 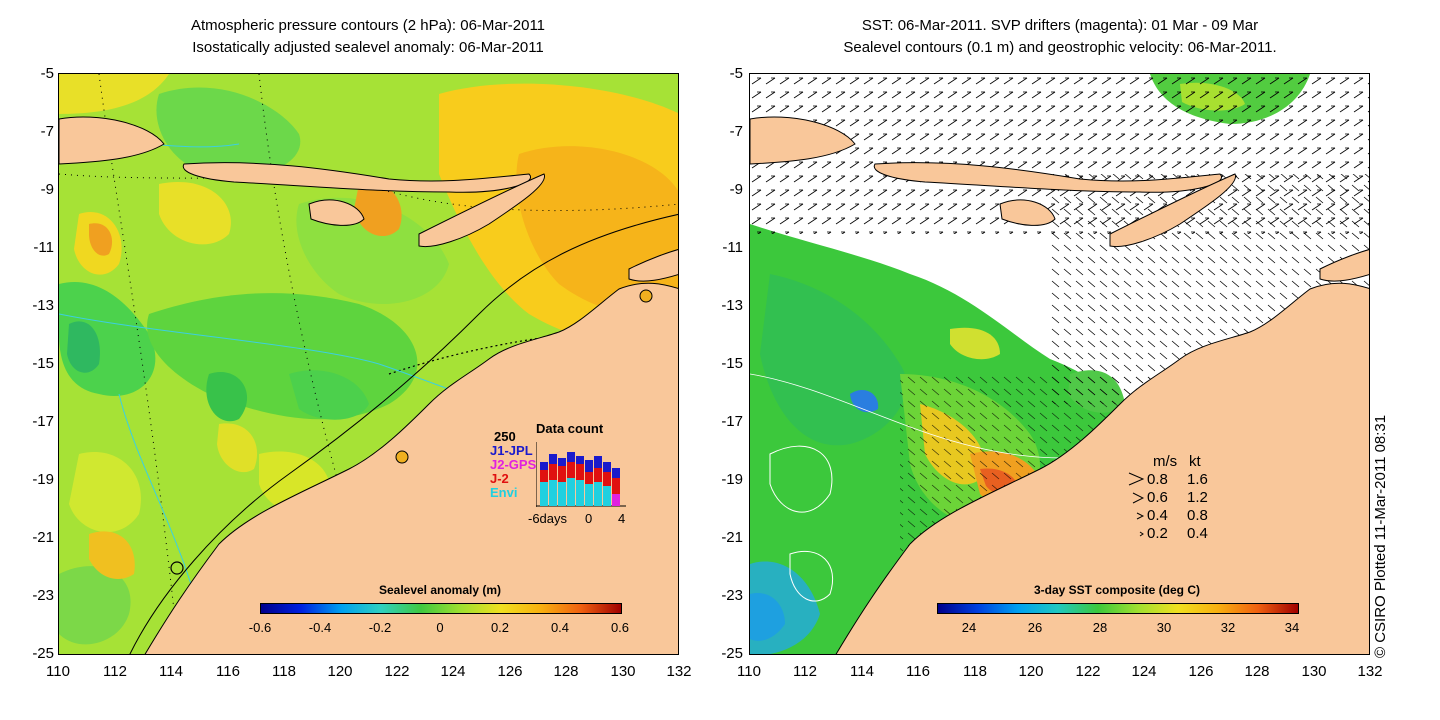 I want to click on left-x-tick: 116, so click(x=228, y=671).